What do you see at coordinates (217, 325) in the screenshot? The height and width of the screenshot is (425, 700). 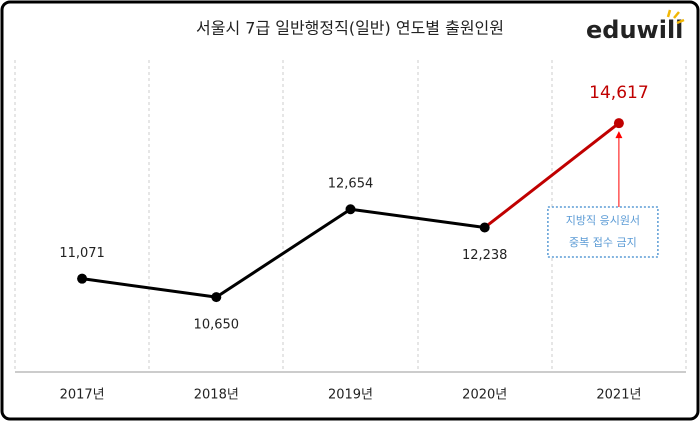 I see `data-label: 10,650` at bounding box center [217, 325].